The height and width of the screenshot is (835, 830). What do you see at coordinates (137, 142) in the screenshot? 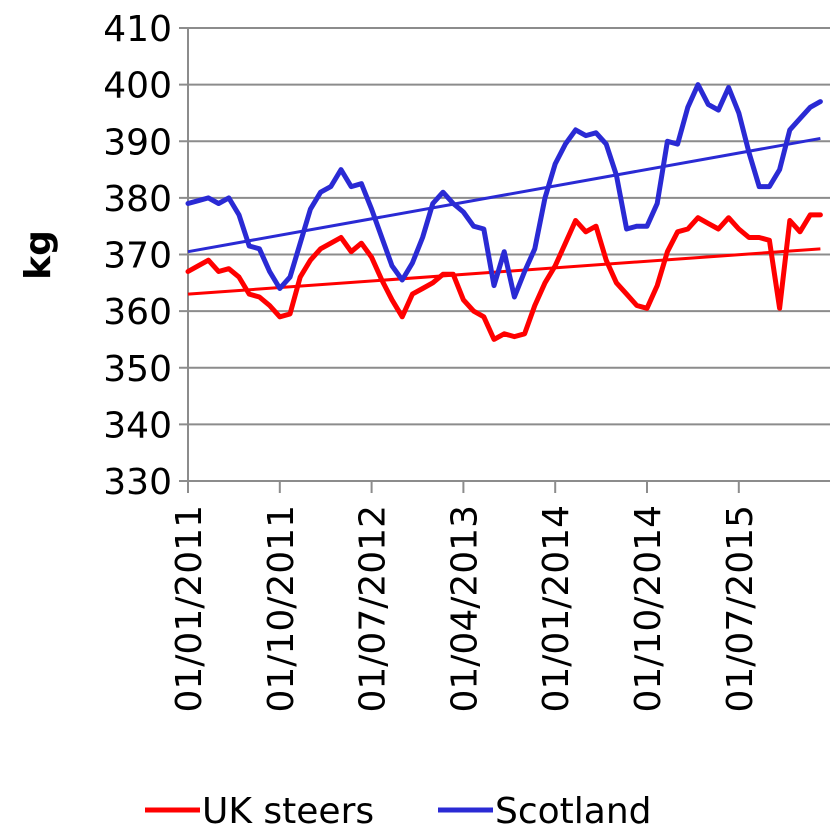
I see `y-tick-label: 390` at bounding box center [137, 142].